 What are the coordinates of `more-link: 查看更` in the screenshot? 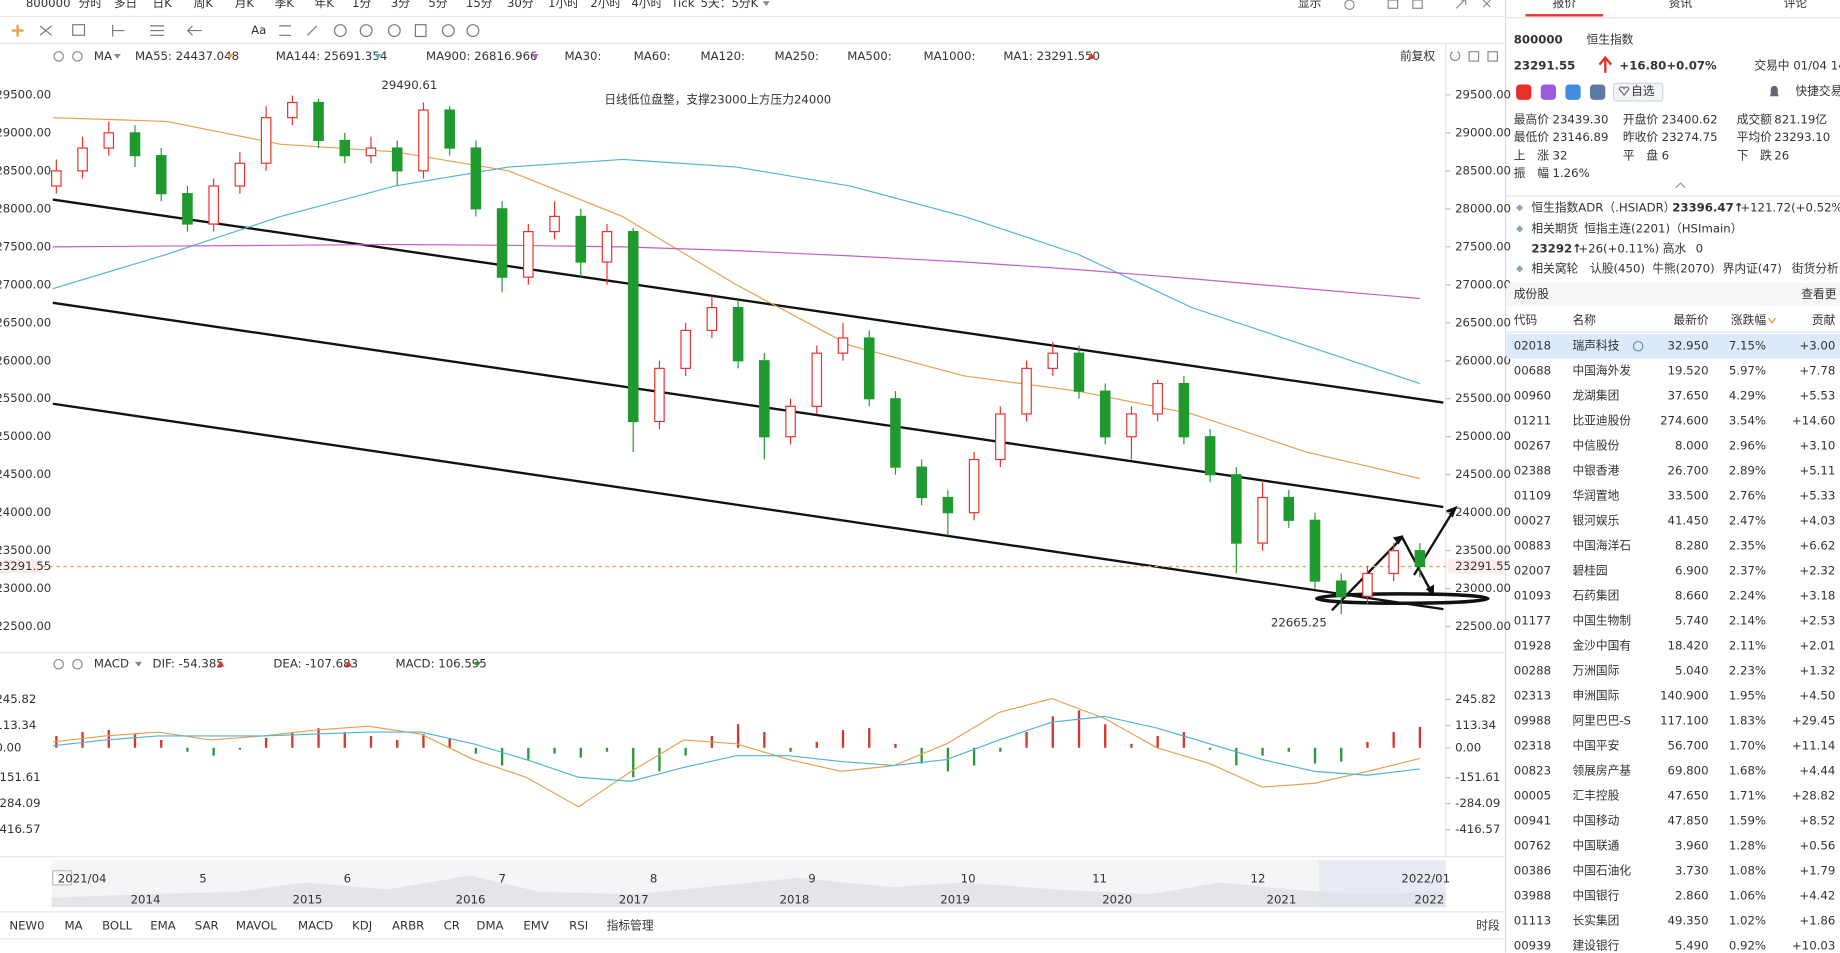 It's located at (1818, 294).